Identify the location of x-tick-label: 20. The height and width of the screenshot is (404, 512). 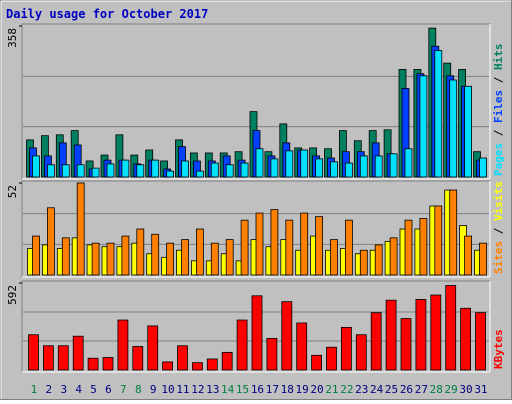
(316, 389).